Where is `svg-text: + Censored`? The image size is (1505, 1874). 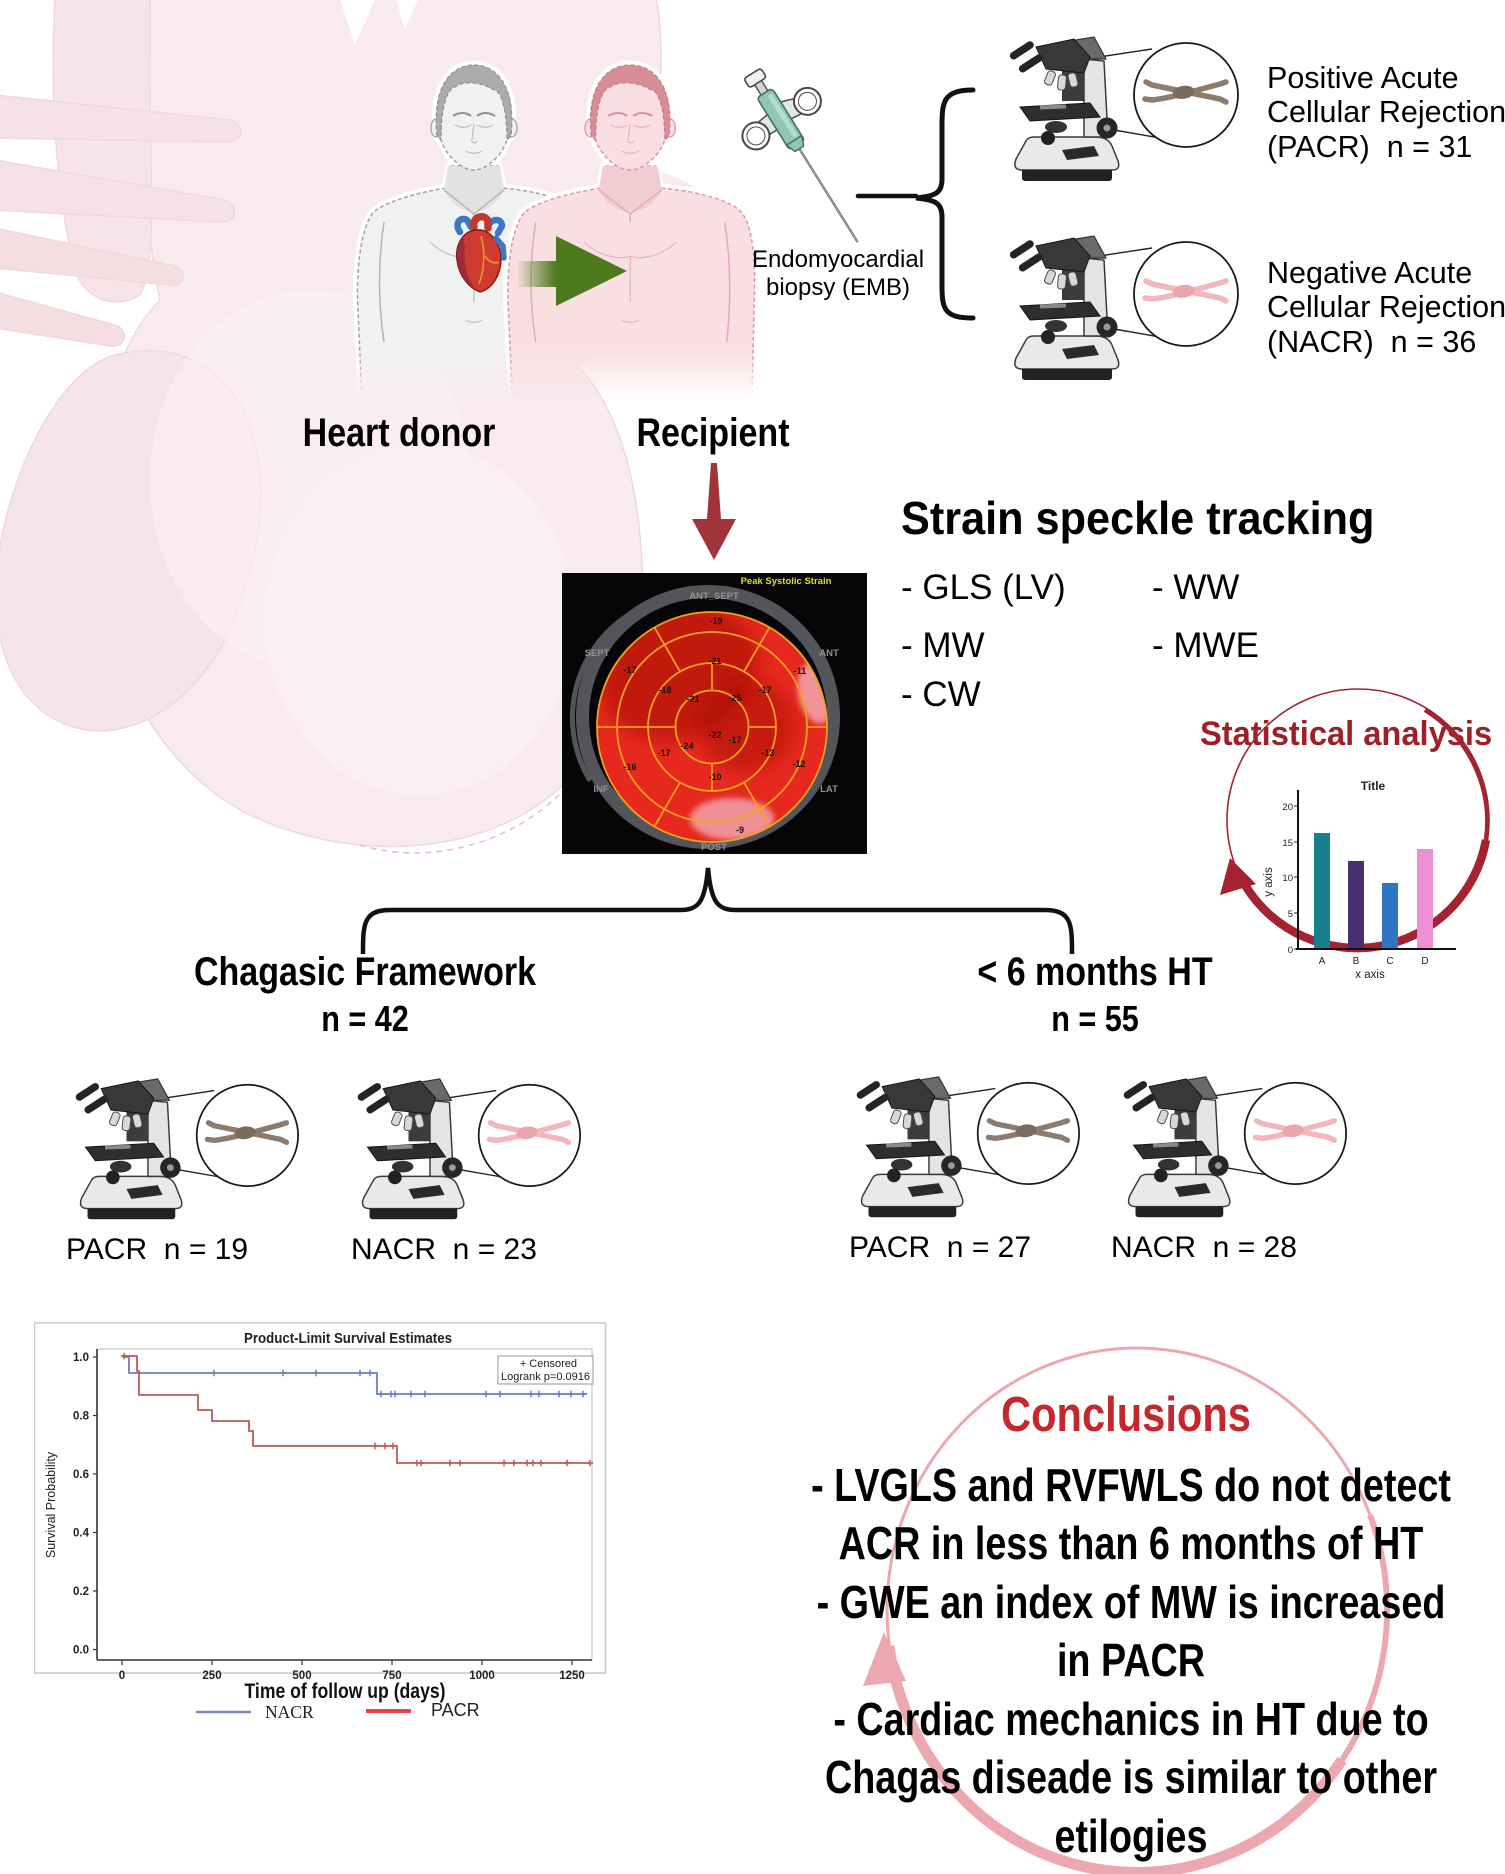
svg-text: + Censored is located at coordinates (548, 1364).